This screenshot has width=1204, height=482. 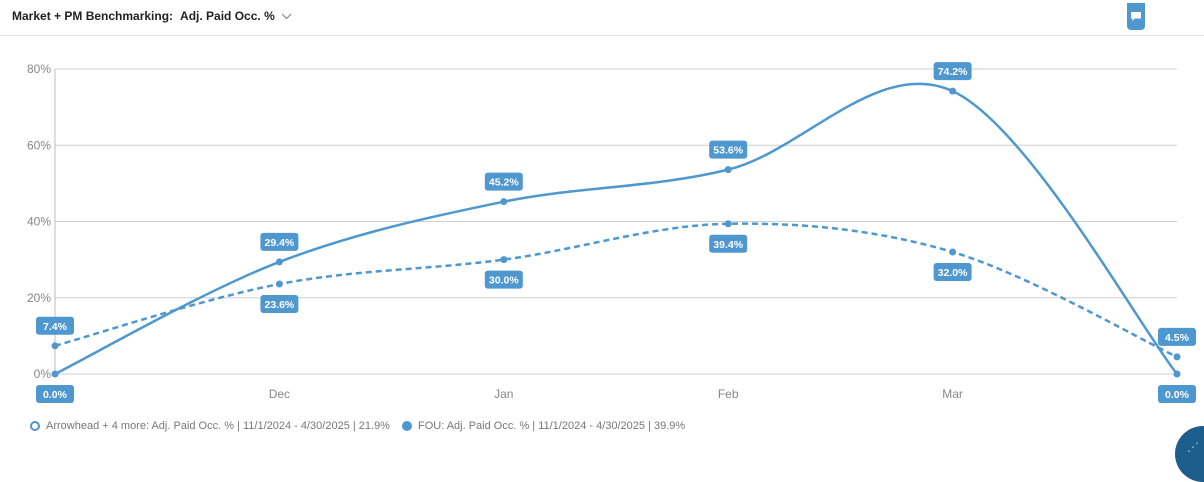 What do you see at coordinates (728, 394) in the screenshot?
I see `x-tick-label: Feb` at bounding box center [728, 394].